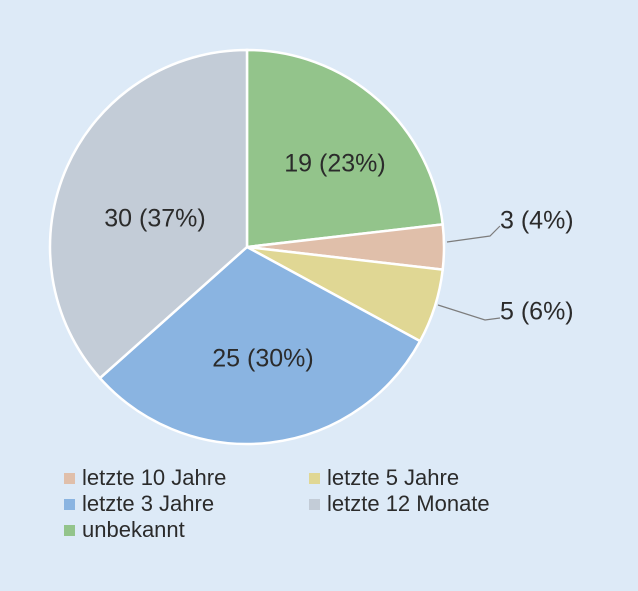 The width and height of the screenshot is (638, 591). Describe the element at coordinates (408, 503) in the screenshot. I see `legend-label: letzte 12 Monate` at that location.